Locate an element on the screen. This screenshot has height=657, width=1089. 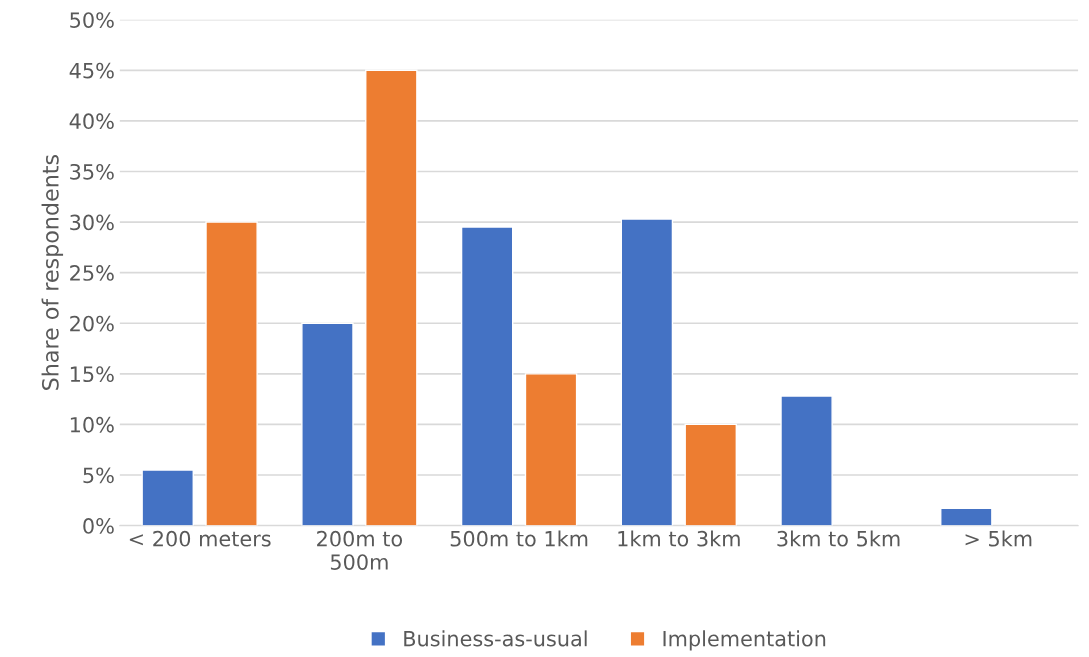
y-tick-label: 25% is located at coordinates (92, 273).